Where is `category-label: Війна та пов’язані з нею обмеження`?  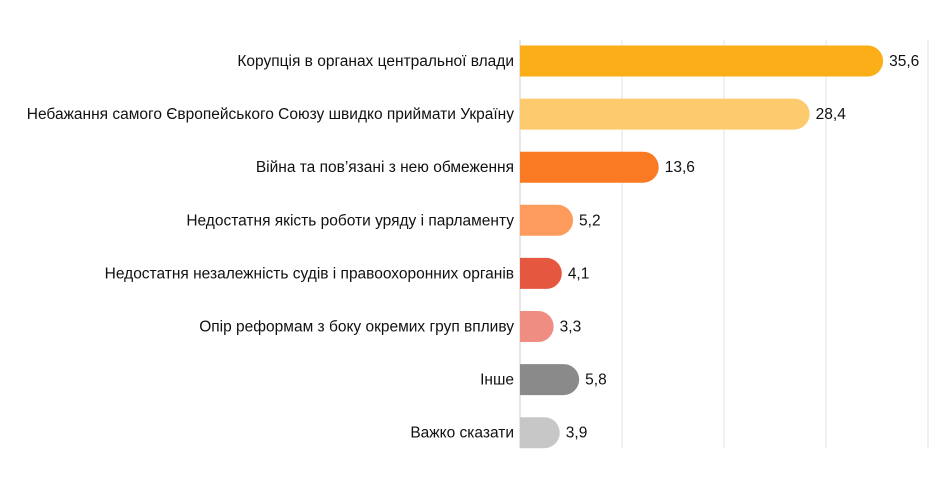 category-label: Війна та пов’язані з нею обмеження is located at coordinates (385, 167).